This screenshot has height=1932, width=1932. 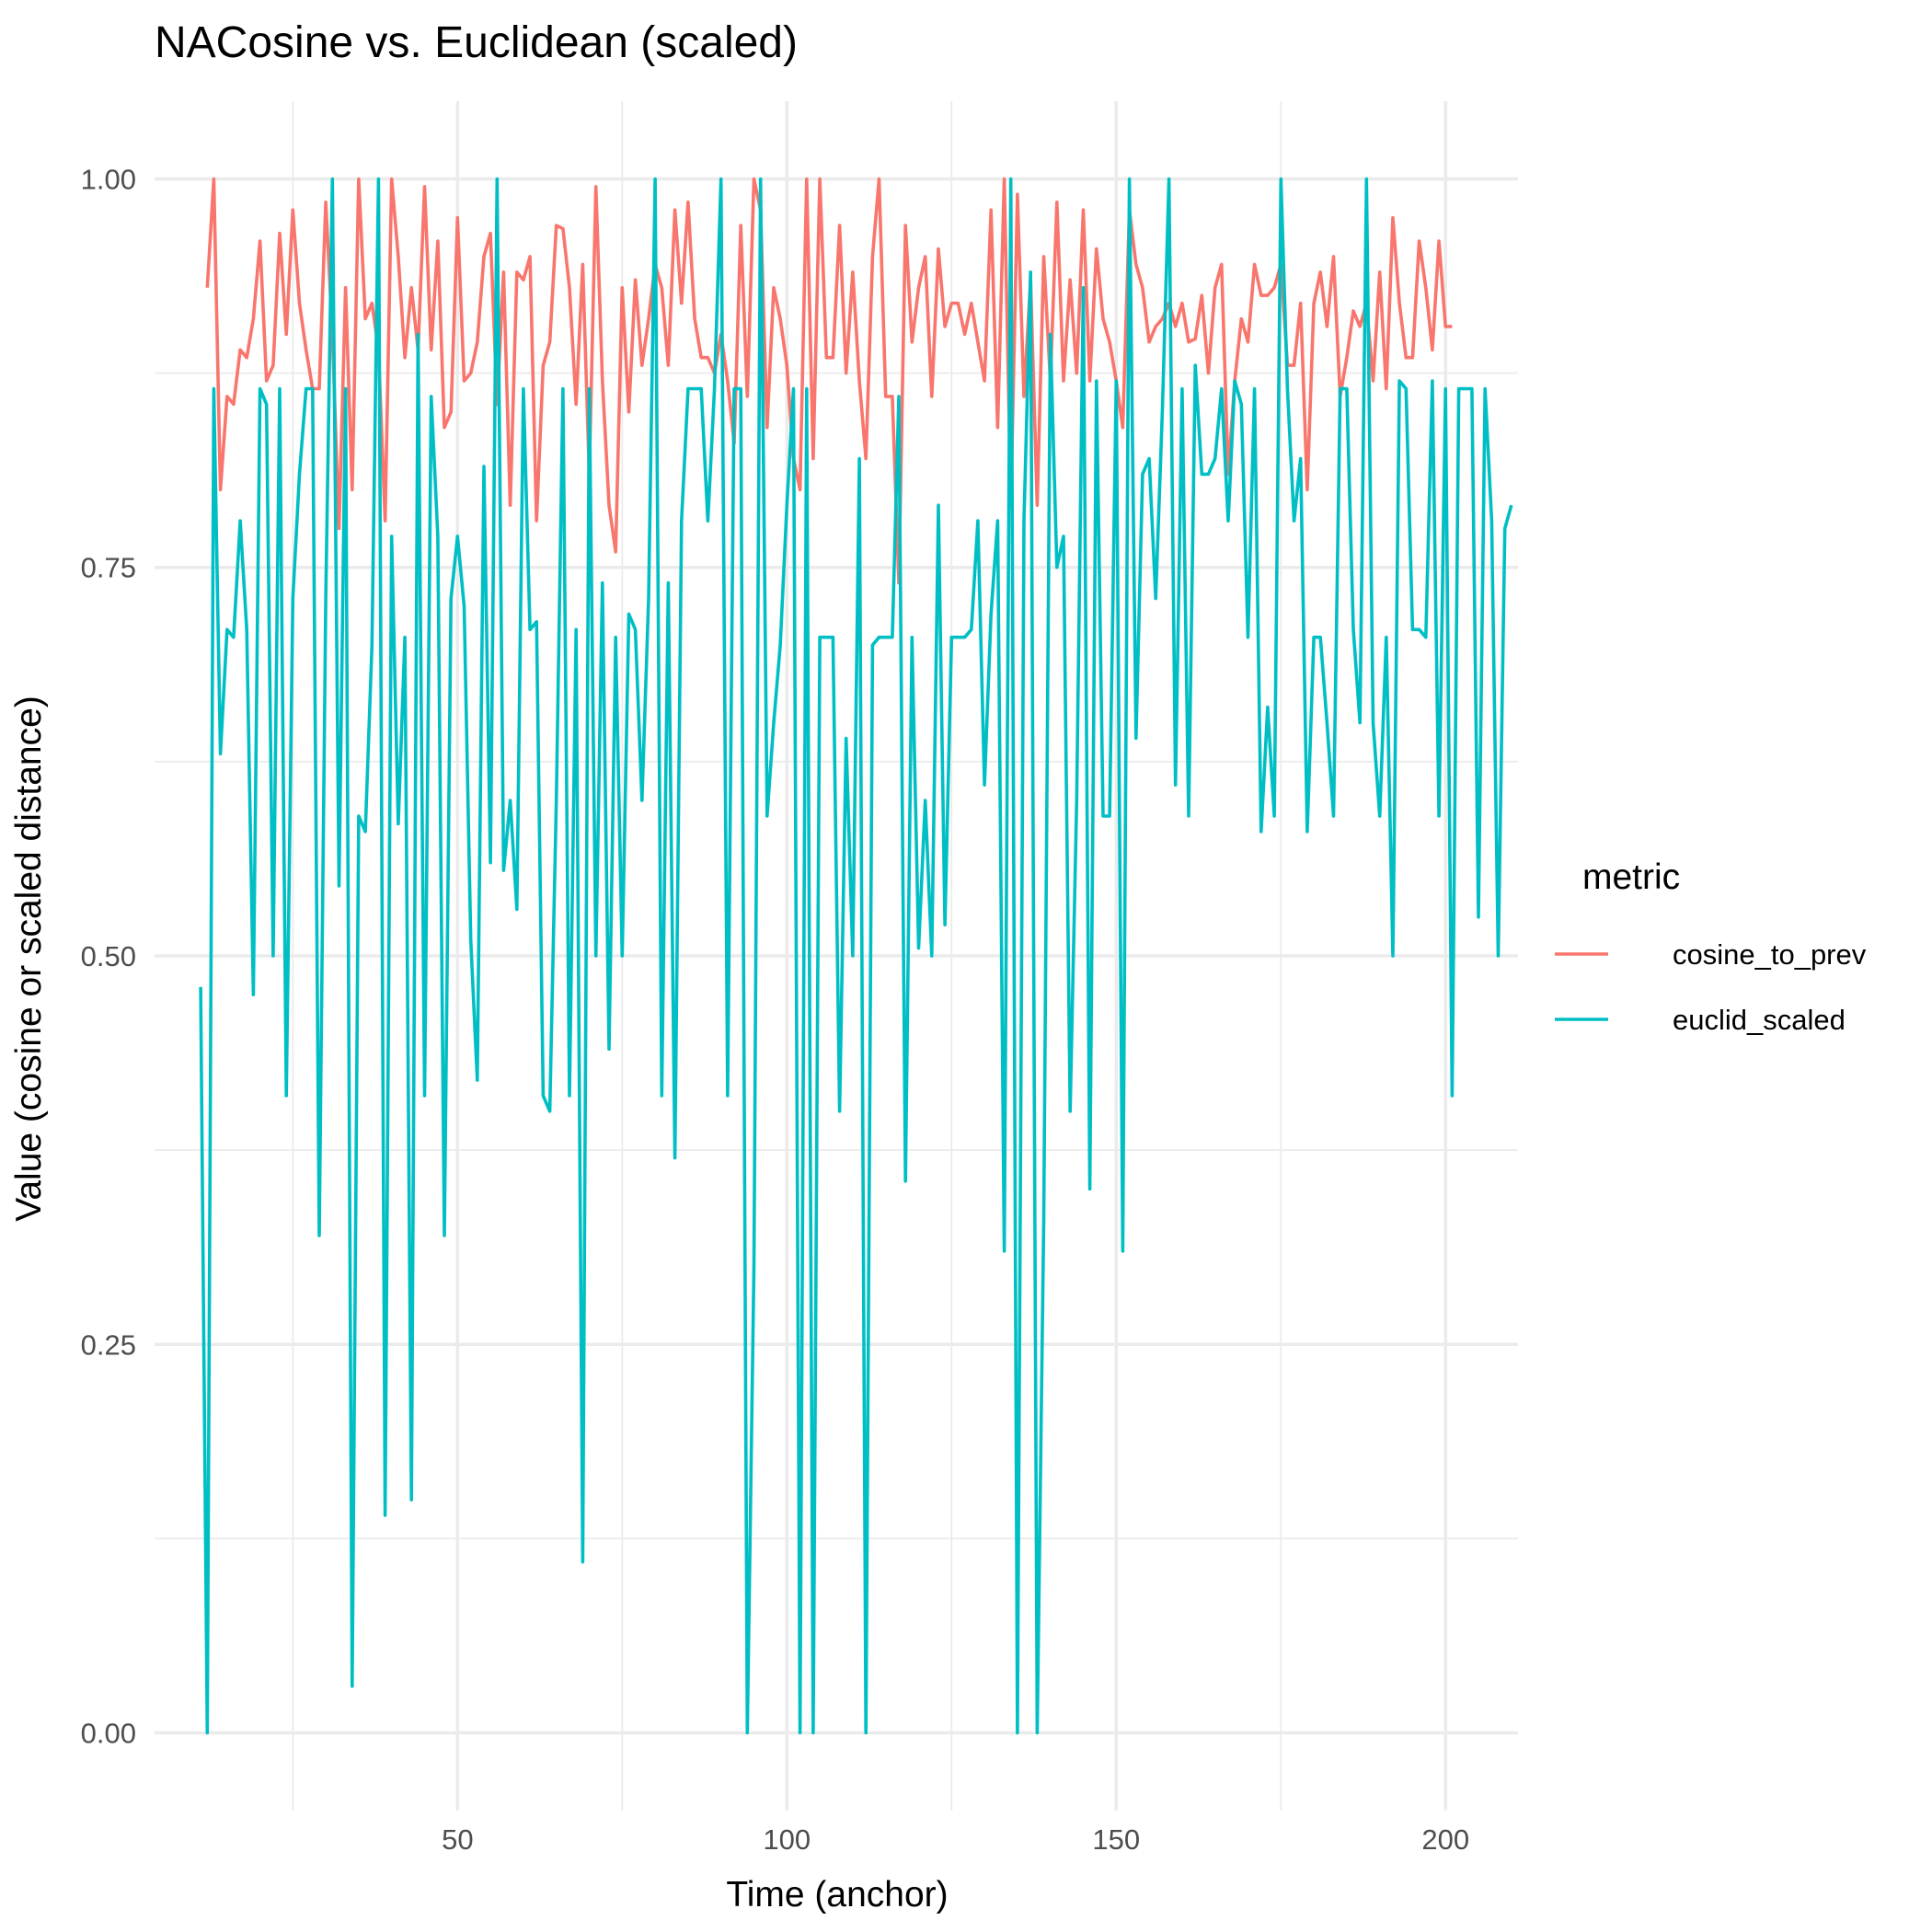 What do you see at coordinates (1445, 1839) in the screenshot?
I see `x-tick-label: 200` at bounding box center [1445, 1839].